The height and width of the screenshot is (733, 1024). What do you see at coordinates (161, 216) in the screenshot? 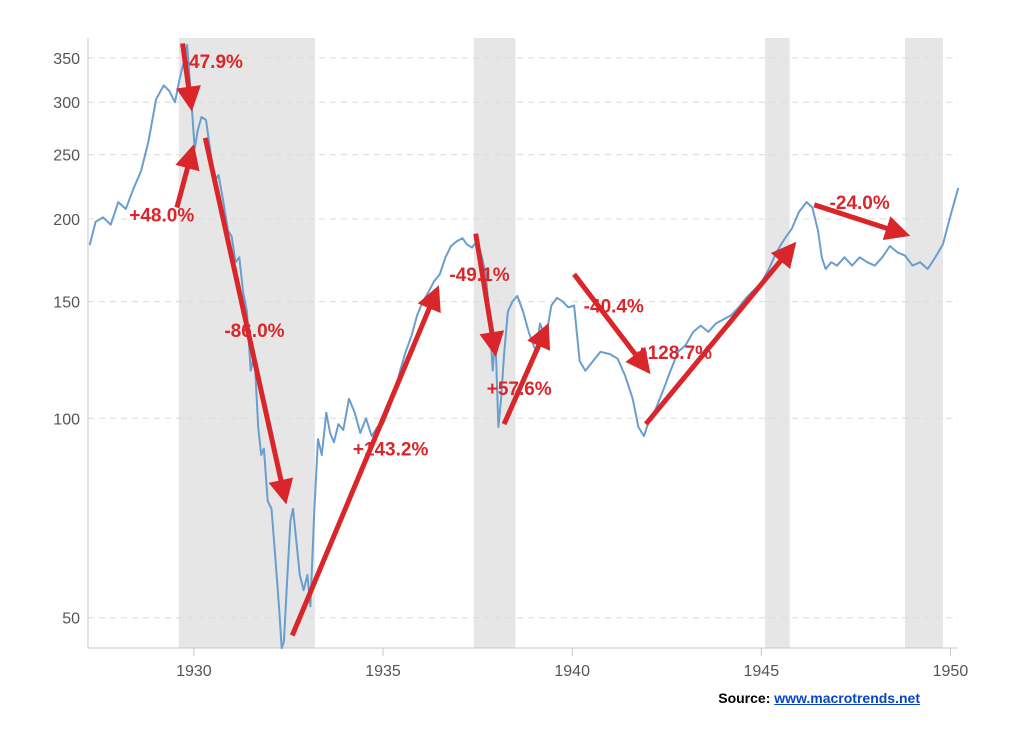
I see `annotation-label-2: +48.0%` at bounding box center [161, 216].